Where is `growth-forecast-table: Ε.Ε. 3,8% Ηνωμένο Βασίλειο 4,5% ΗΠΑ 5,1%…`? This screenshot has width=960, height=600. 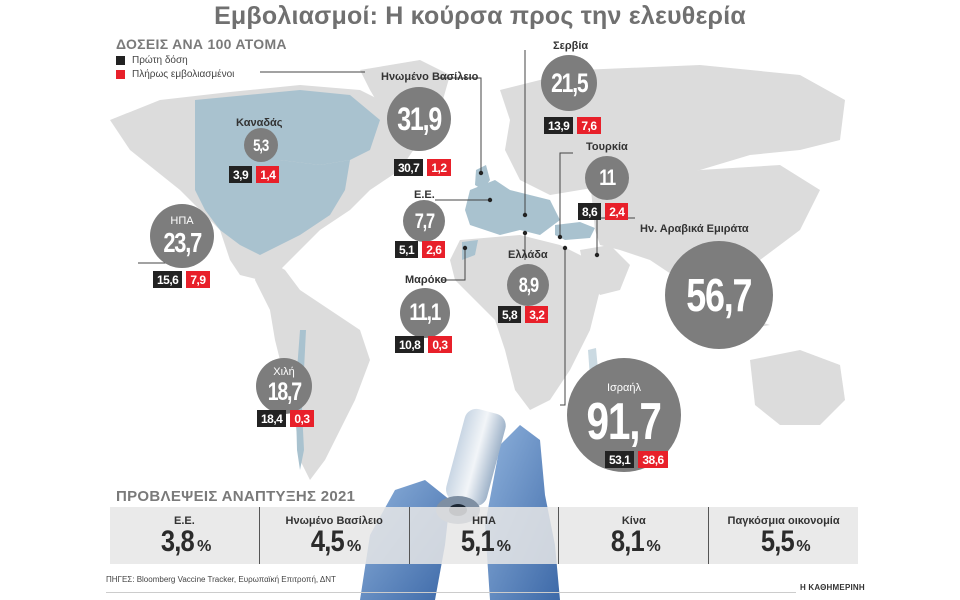
growth-forecast-table: Ε.Ε. 3,8% Ηνωμένο Βασίλειο 4,5% ΗΠΑ 5,1%… is located at coordinates (484, 535).